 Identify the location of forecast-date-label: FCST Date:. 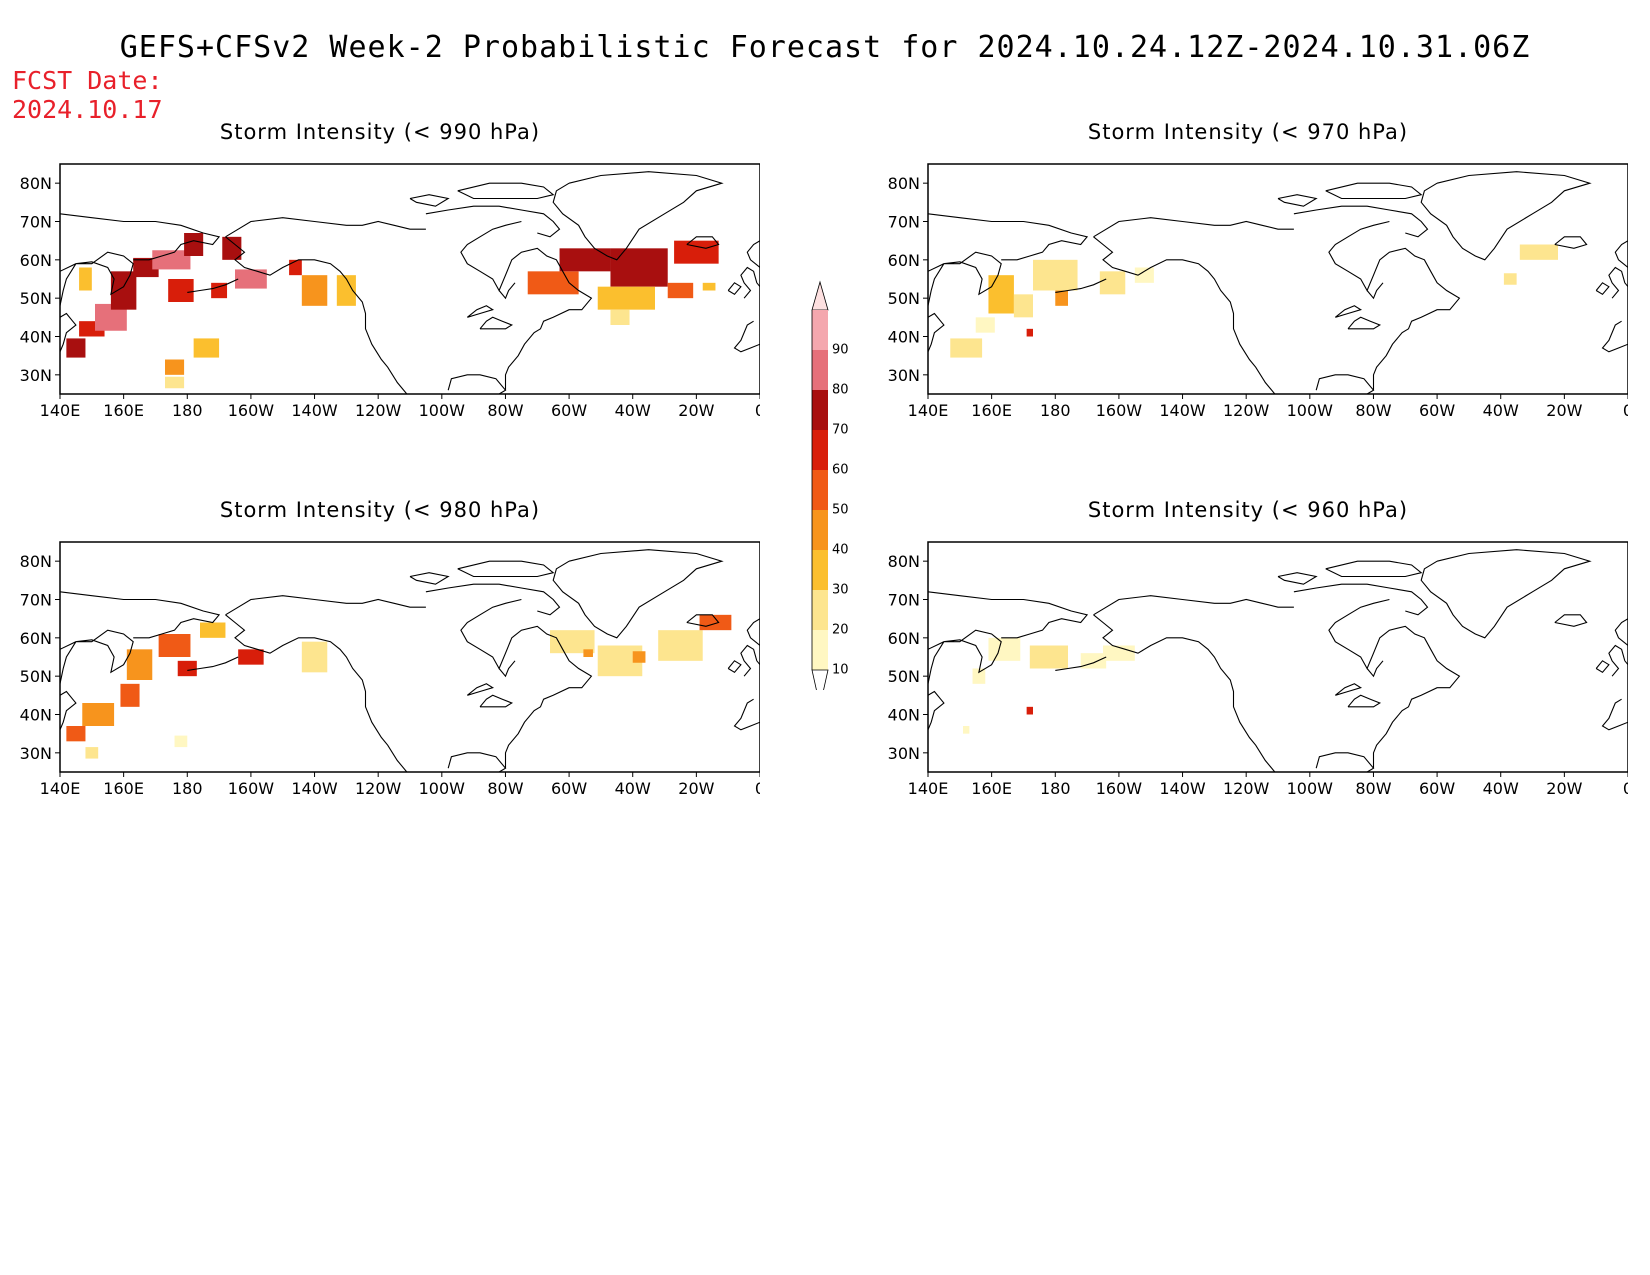
(87, 80).